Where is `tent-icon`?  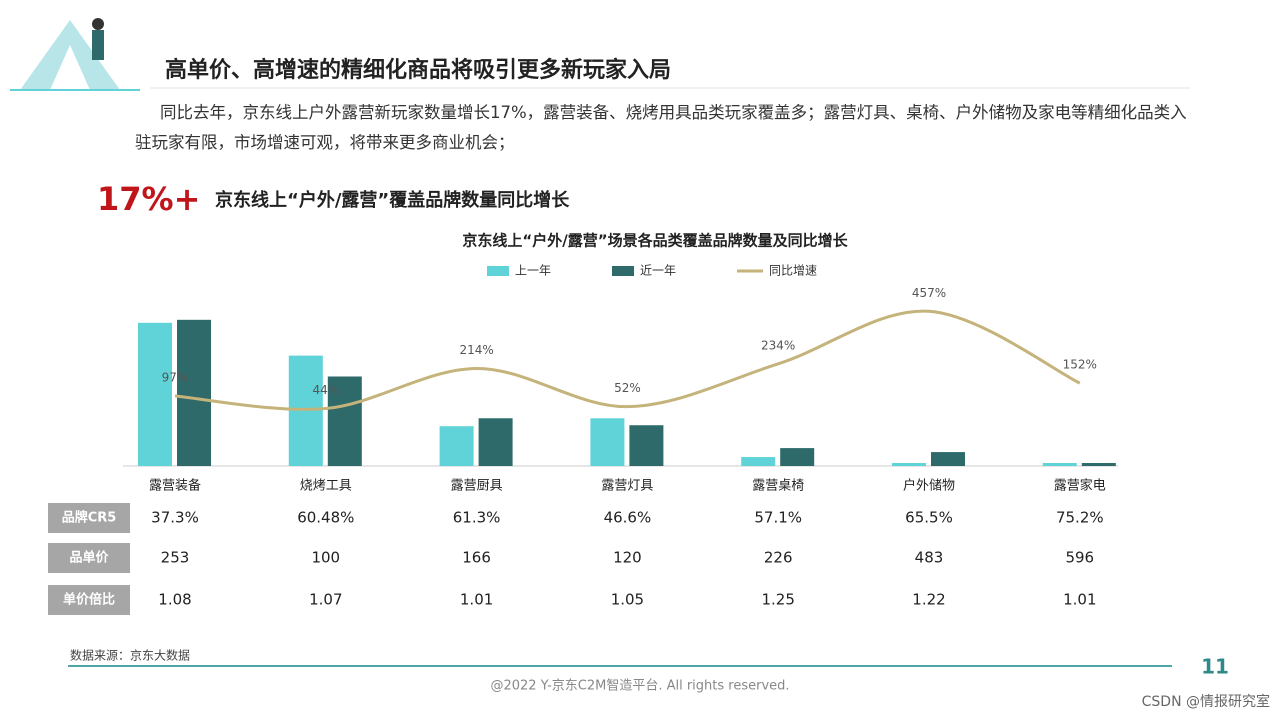 tent-icon is located at coordinates (75, 54).